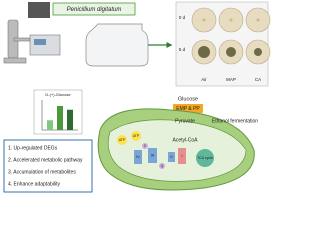 This screenshot has width=320, height=240. What do you see at coordinates (40, 42) in the screenshot?
I see `device-screen` at bounding box center [40, 42].